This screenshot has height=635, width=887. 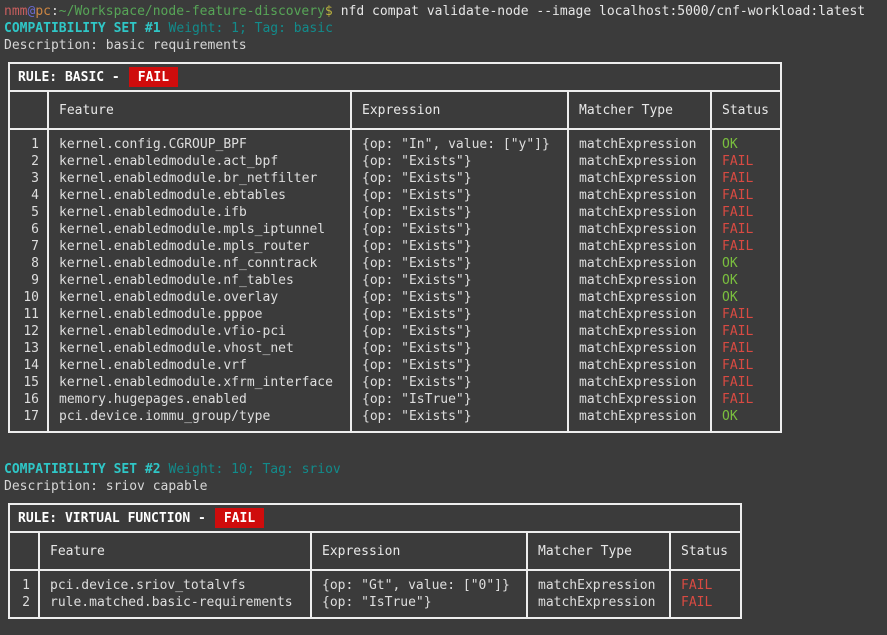 I want to click on feature-cell: kernel.enabledmodule.nf_tables, so click(x=176, y=280).